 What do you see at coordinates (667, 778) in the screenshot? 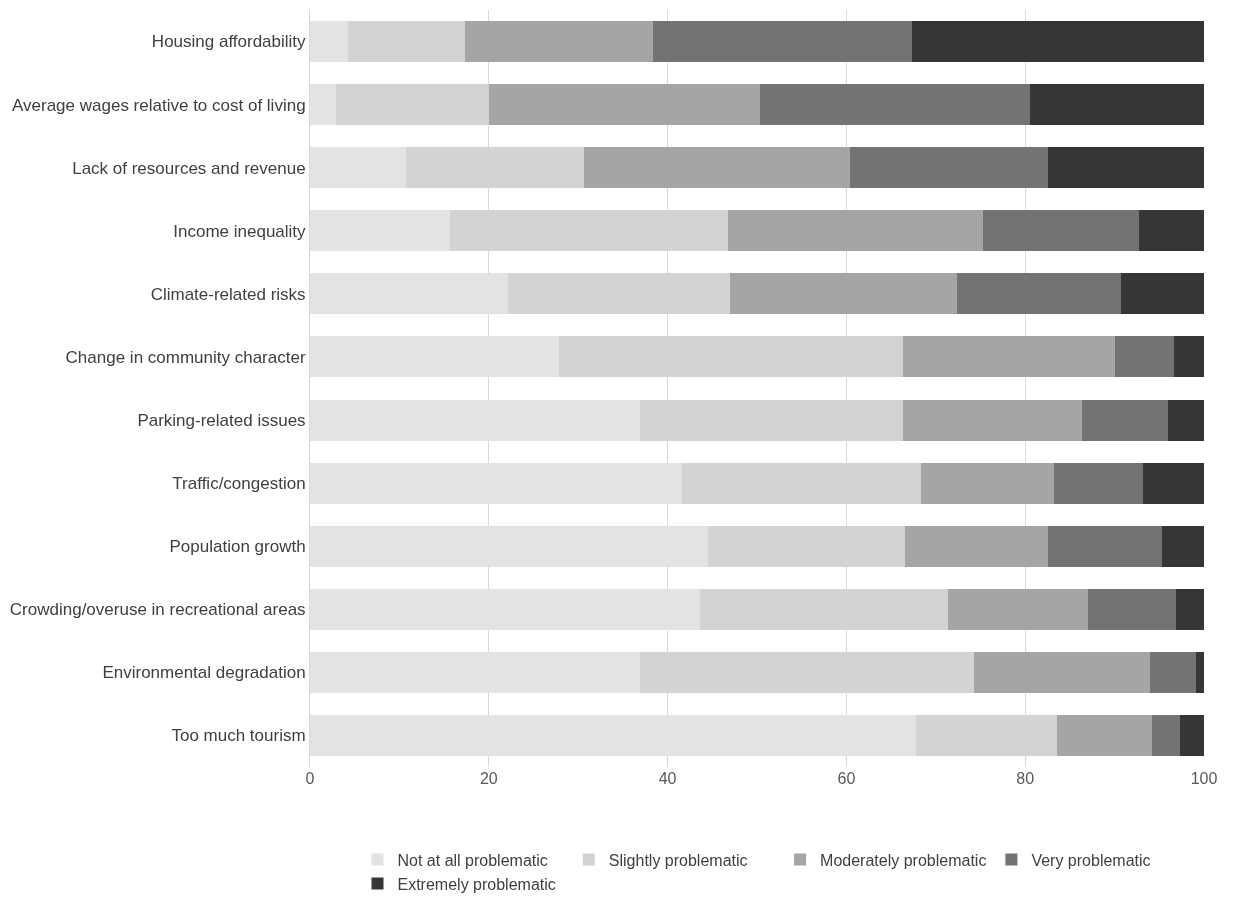
I see `x-tick-label: 40` at bounding box center [667, 778].